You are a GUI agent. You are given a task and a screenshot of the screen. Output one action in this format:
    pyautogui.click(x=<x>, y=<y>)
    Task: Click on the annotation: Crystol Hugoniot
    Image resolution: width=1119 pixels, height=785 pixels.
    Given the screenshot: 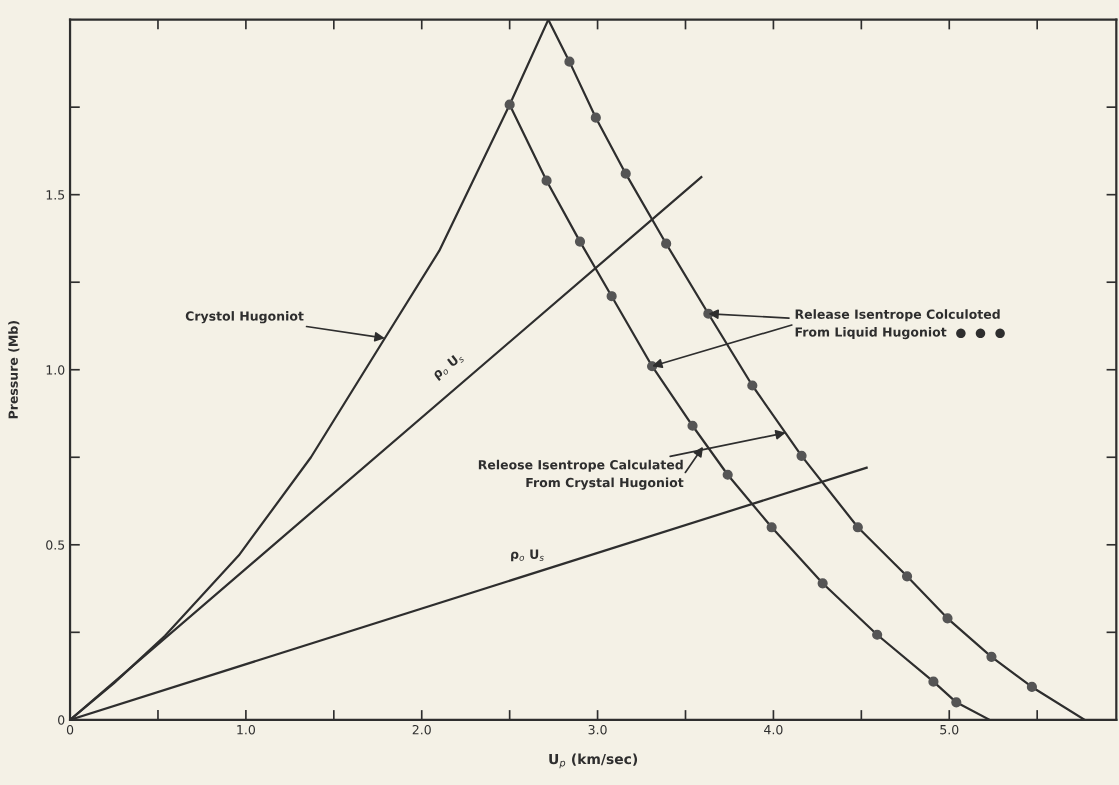 What is the action you would take?
    pyautogui.click(x=244, y=317)
    